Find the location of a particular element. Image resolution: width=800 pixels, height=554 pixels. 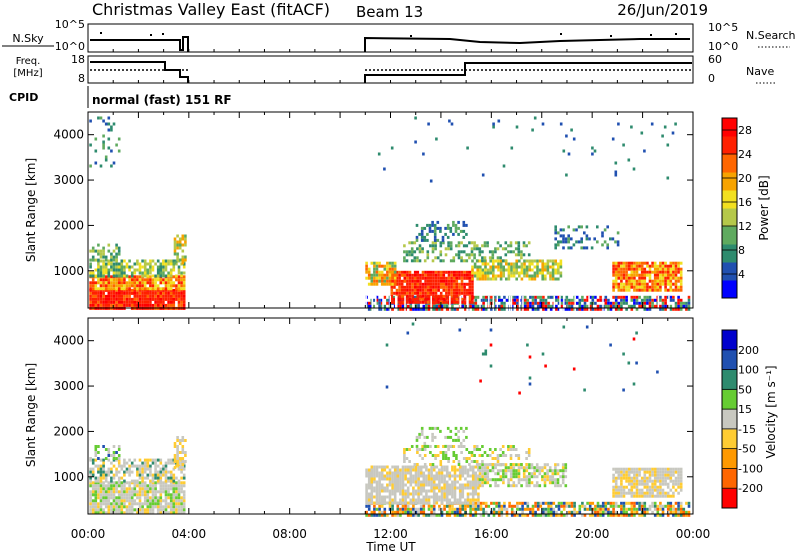

colorbar-swatch is located at coordinates (729, 181).